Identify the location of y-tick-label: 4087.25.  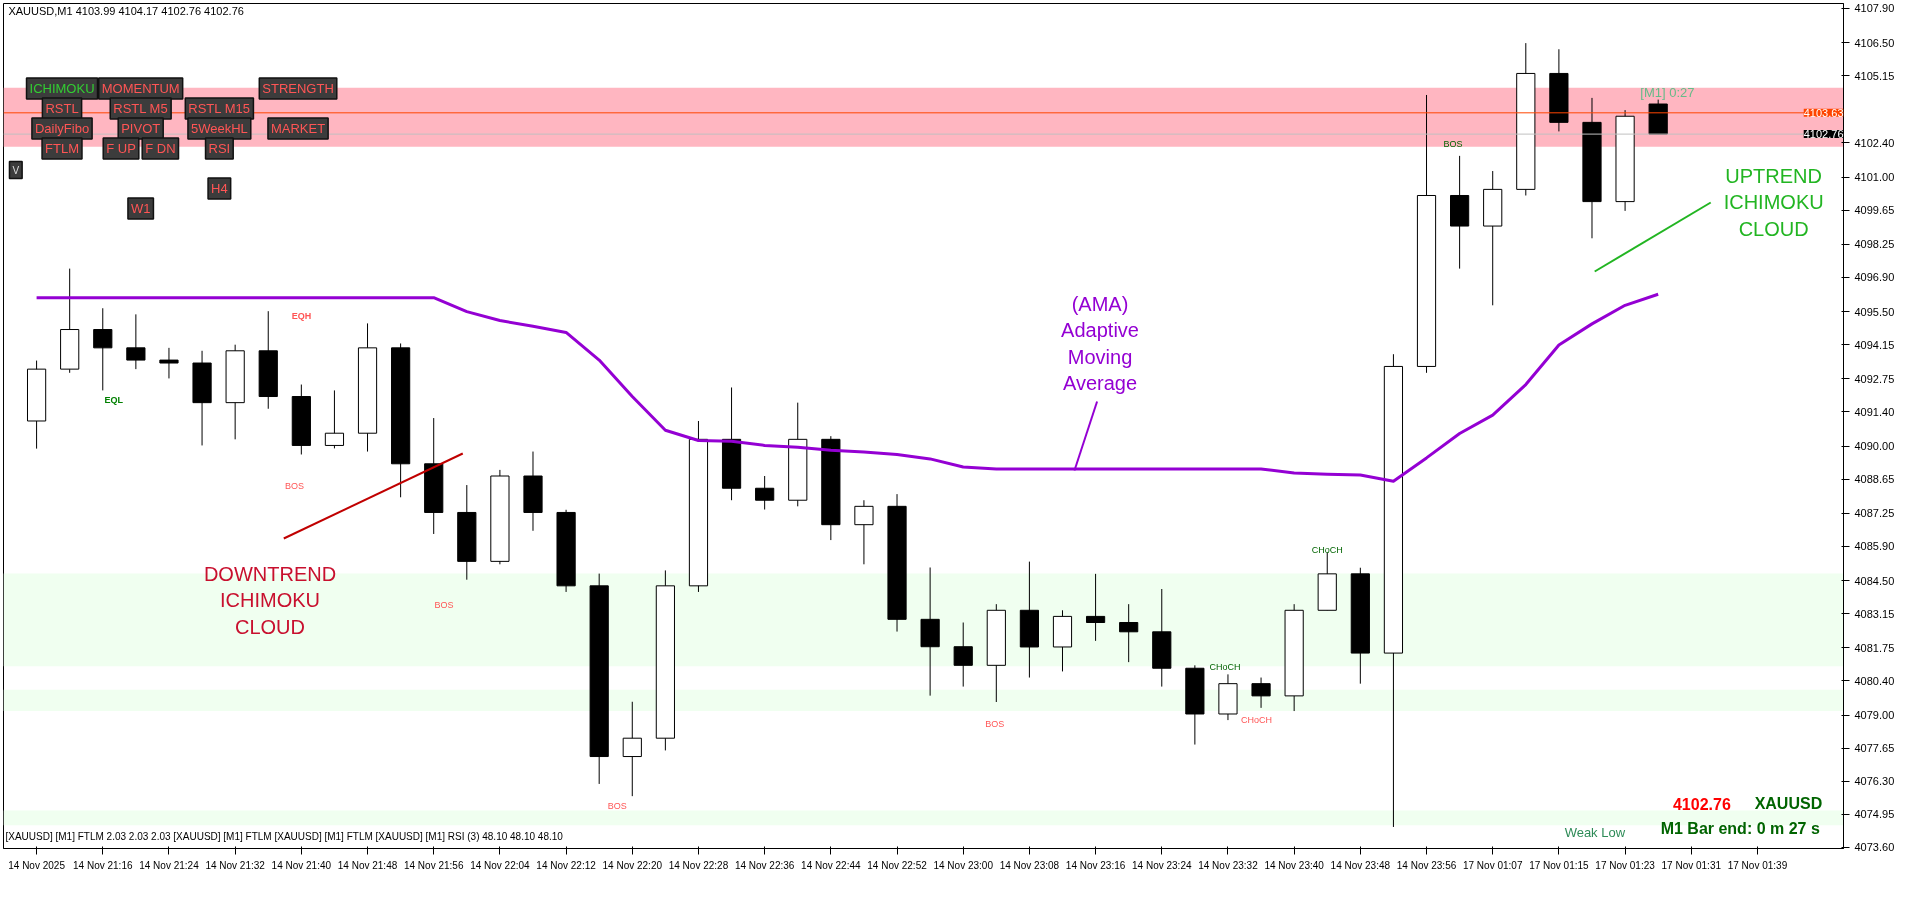
(1874, 513).